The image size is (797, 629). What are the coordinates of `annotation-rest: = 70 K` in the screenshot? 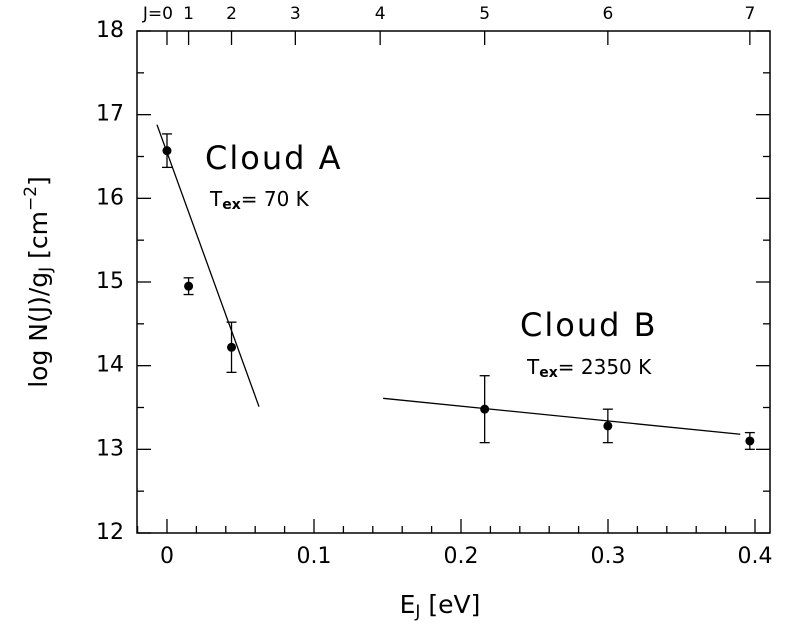 It's located at (275, 199).